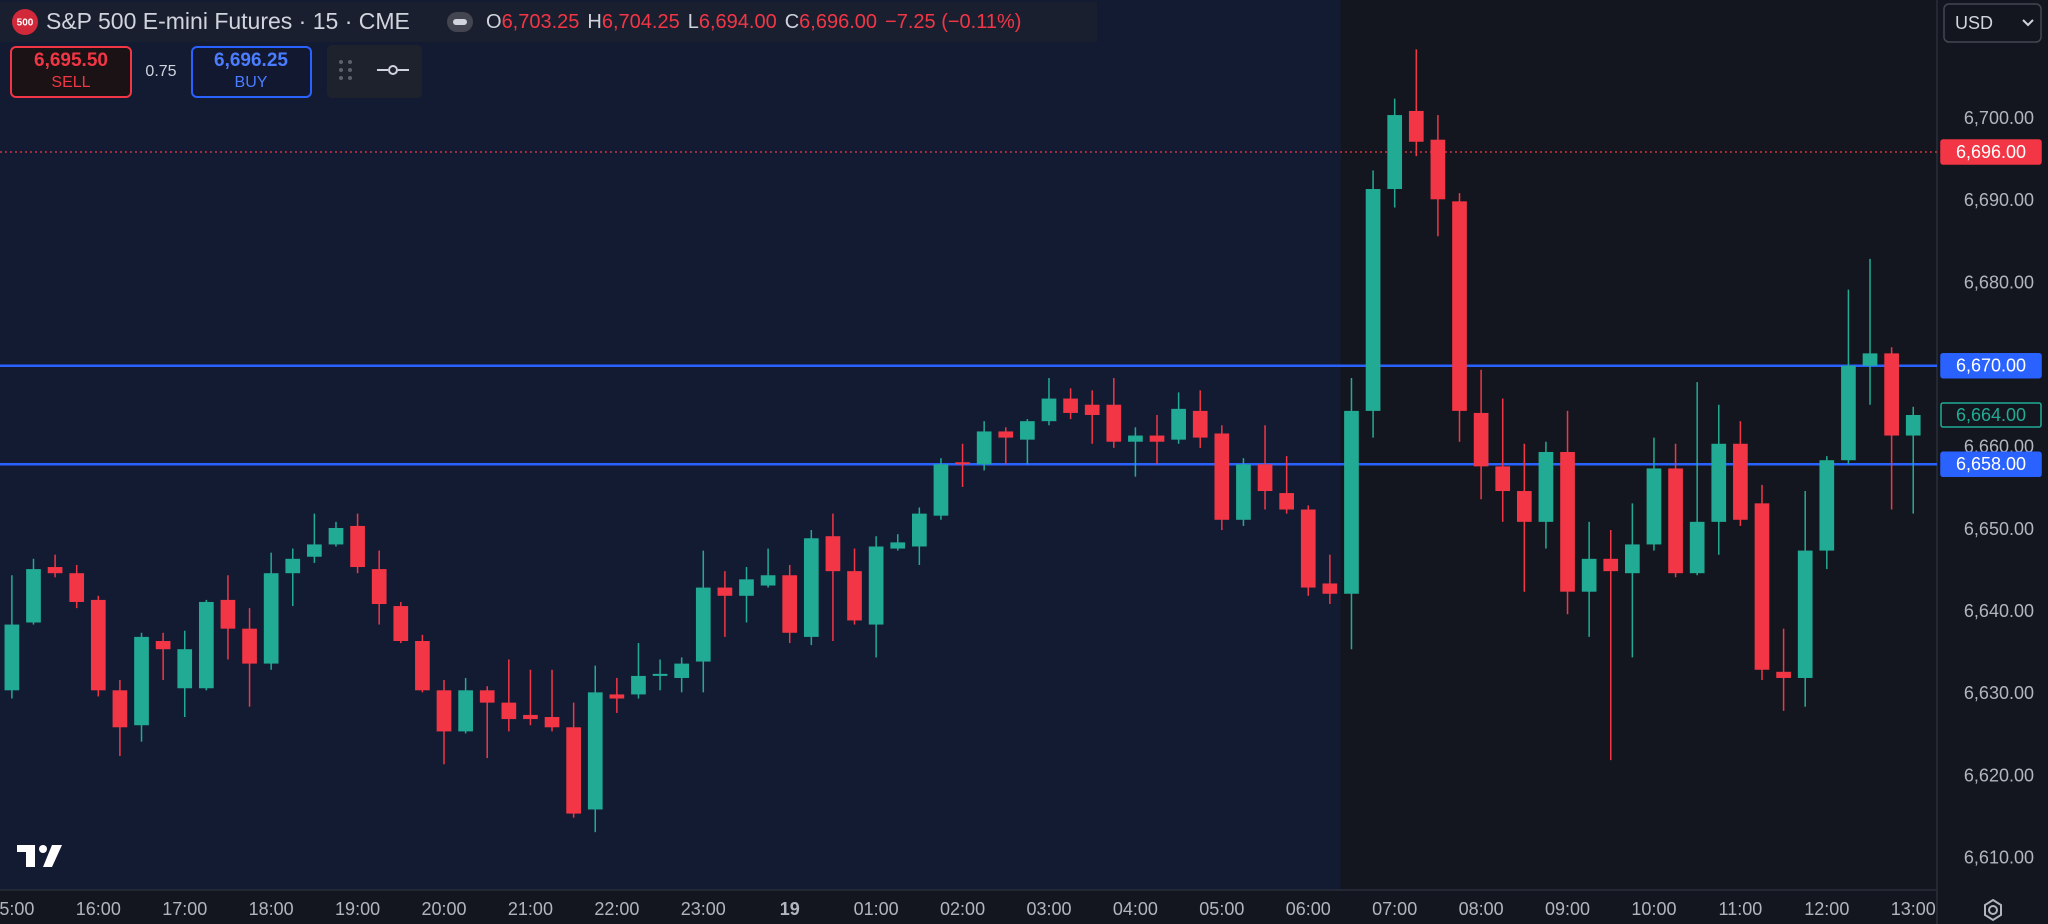  I want to click on ohlc-key: C, so click(792, 22).